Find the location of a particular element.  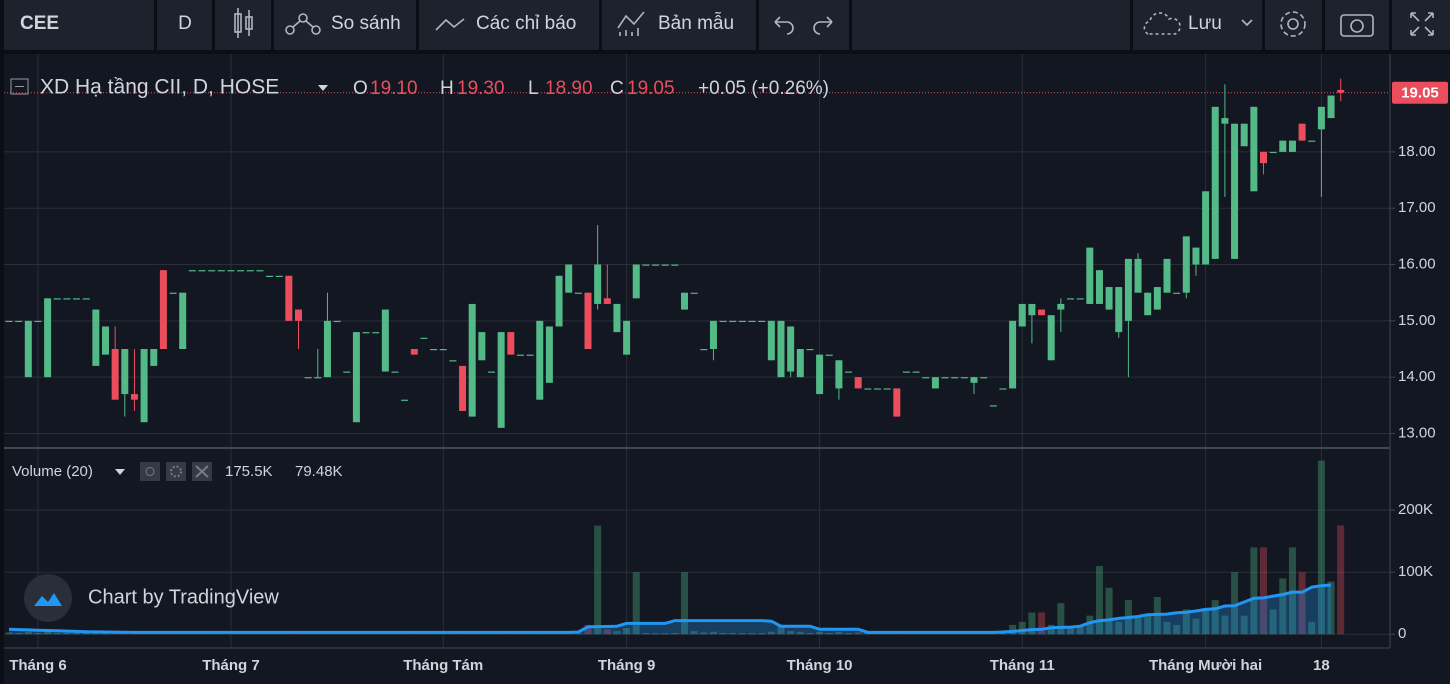

interval: D is located at coordinates (185, 23).